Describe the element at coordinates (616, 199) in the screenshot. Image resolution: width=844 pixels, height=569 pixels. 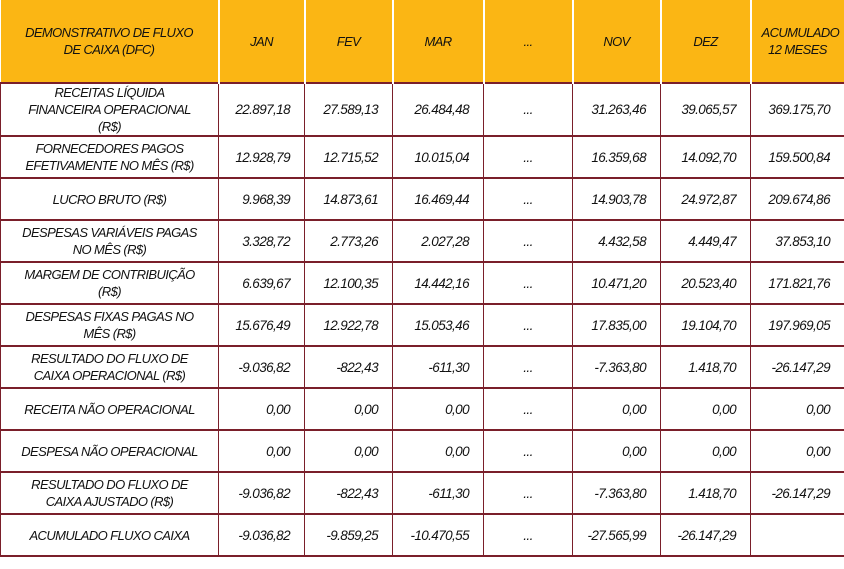
I see `cell-value: 14.903,78` at that location.